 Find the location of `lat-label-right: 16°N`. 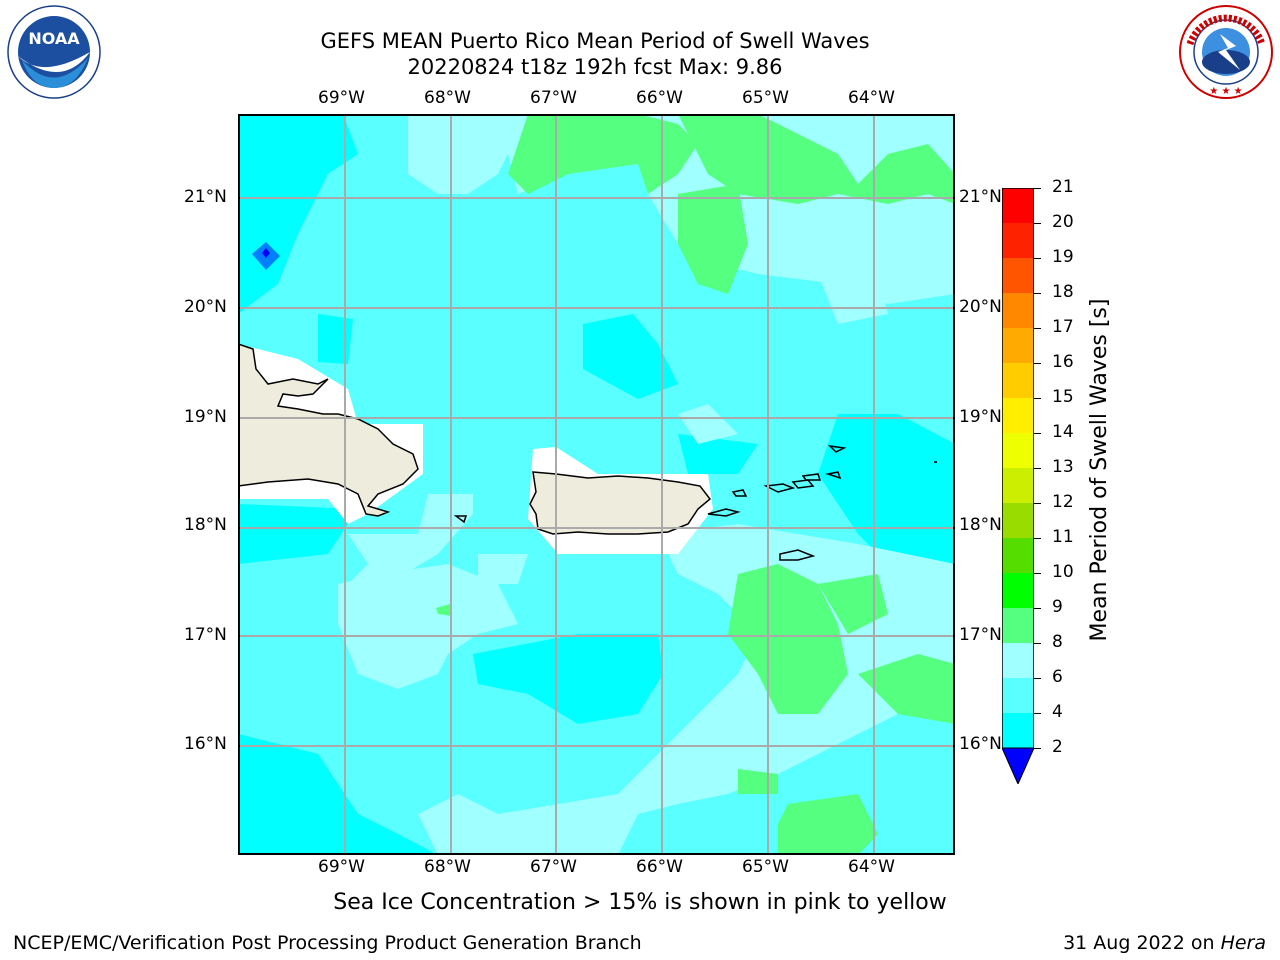

lat-label-right: 16°N is located at coordinates (980, 744).